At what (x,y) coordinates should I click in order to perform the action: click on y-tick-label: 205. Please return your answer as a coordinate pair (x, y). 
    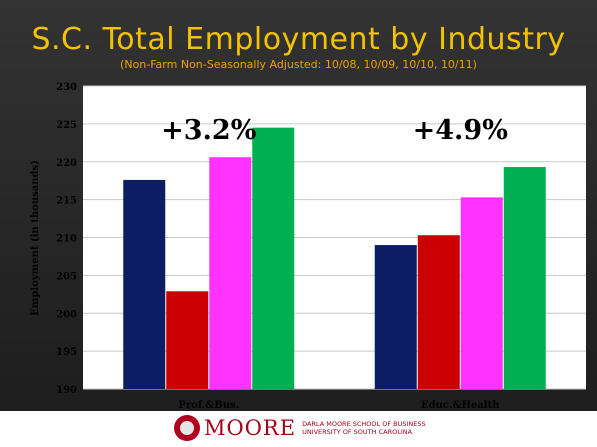
    Looking at the image, I should click on (66, 276).